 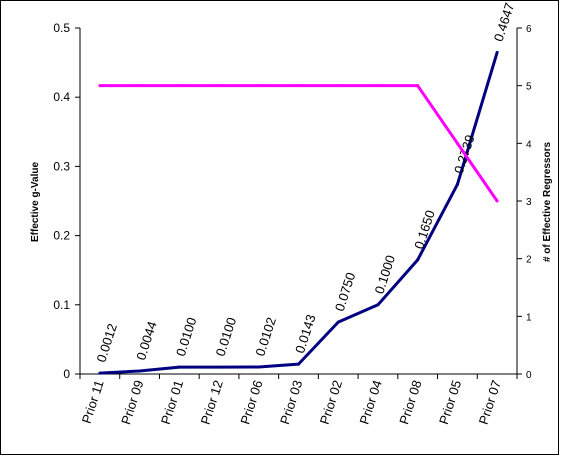 I want to click on data-label: 0.0750, so click(x=345, y=292).